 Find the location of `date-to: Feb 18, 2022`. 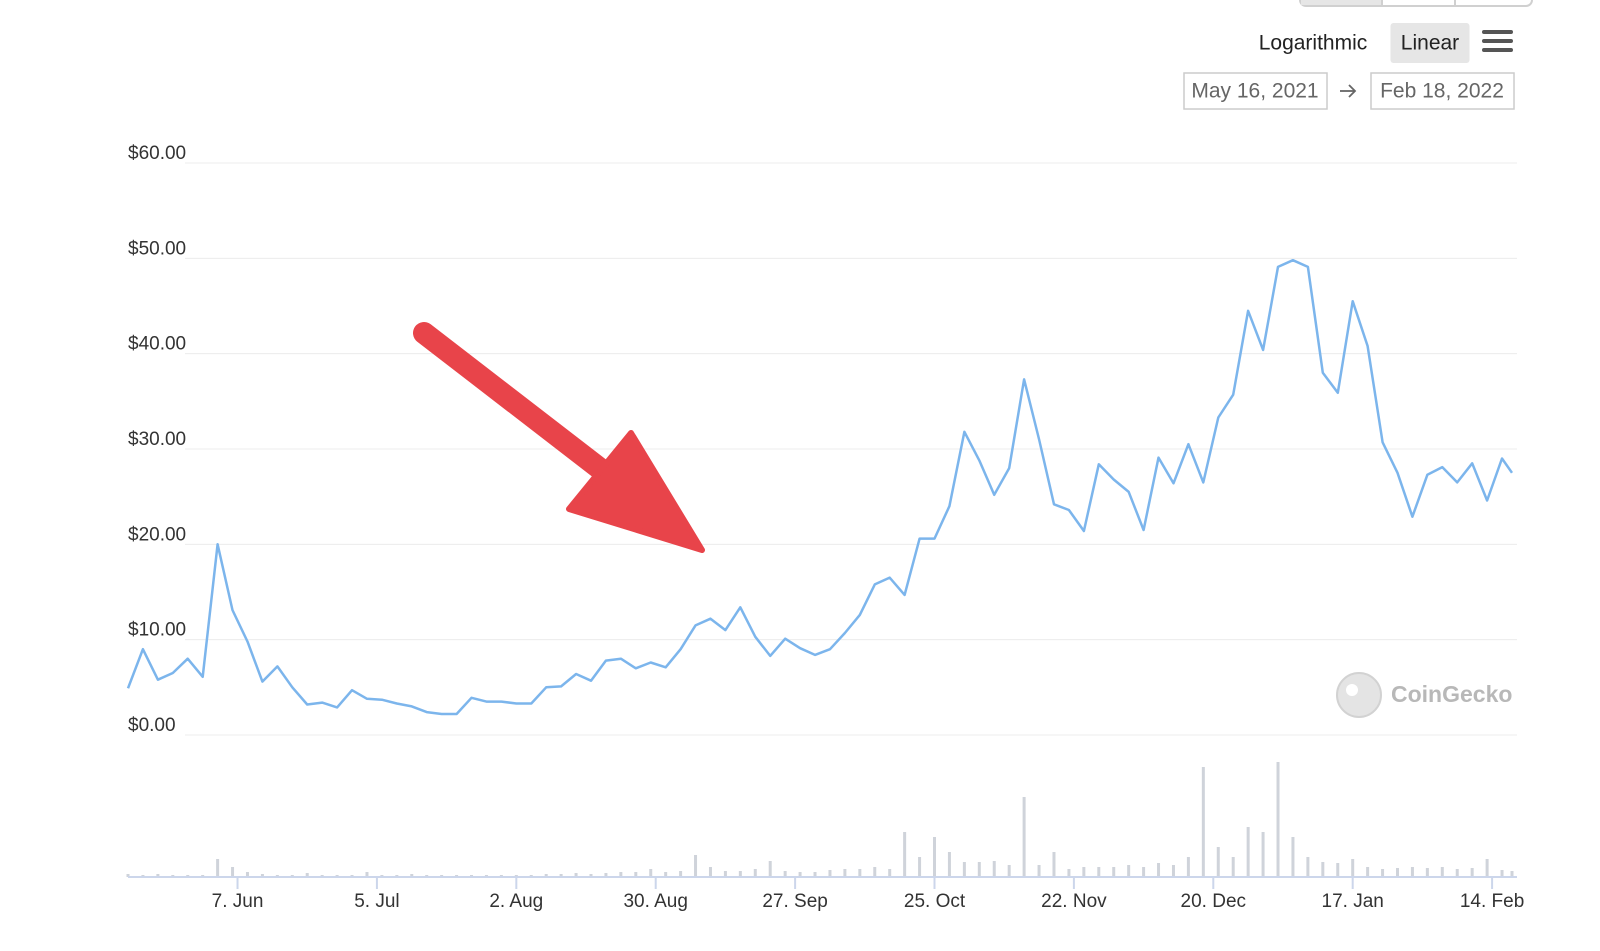

date-to: Feb 18, 2022 is located at coordinates (1442, 91).